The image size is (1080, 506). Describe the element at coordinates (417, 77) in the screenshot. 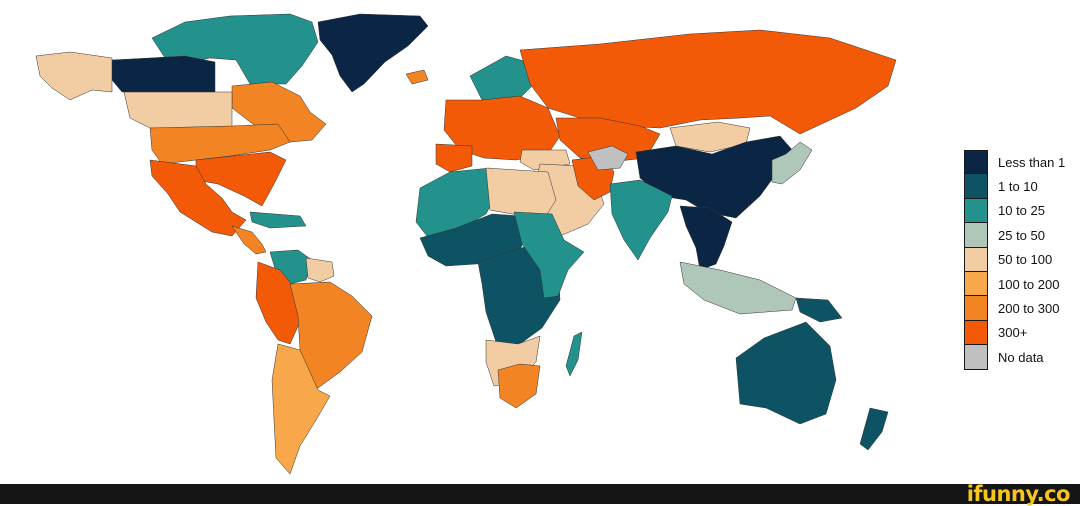

I see `map-region-iceland` at that location.